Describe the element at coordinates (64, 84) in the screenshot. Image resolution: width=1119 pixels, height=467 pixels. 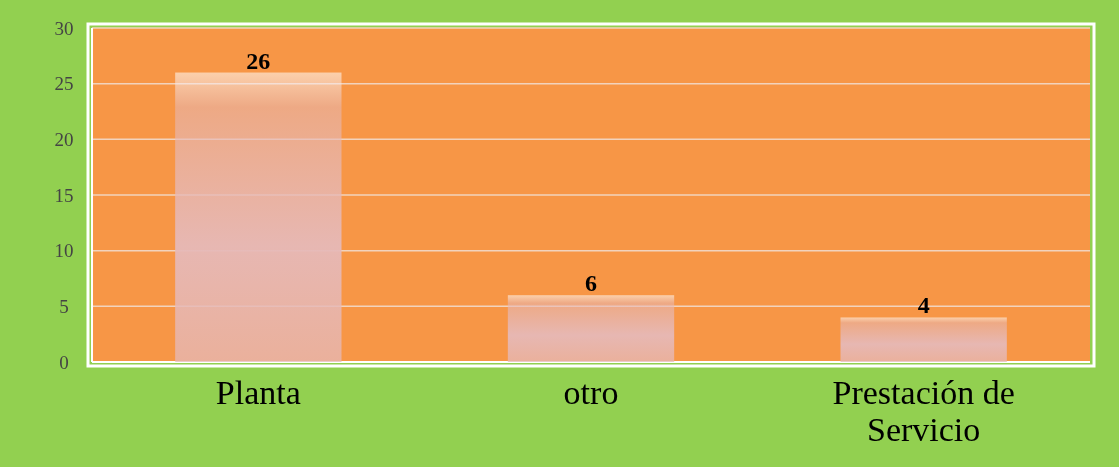
I see `y-tick-label: 25` at that location.